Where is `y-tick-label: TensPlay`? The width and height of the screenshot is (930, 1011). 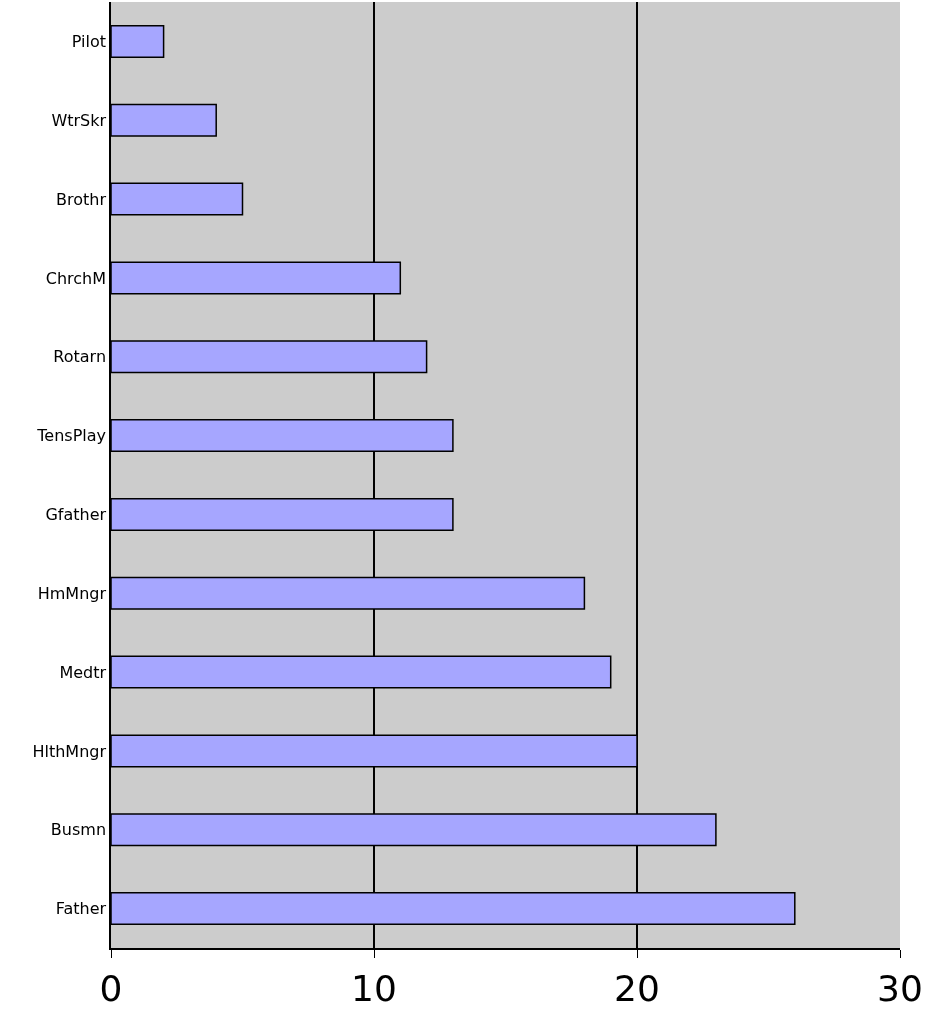
y-tick-label: TensPlay is located at coordinates (71, 436).